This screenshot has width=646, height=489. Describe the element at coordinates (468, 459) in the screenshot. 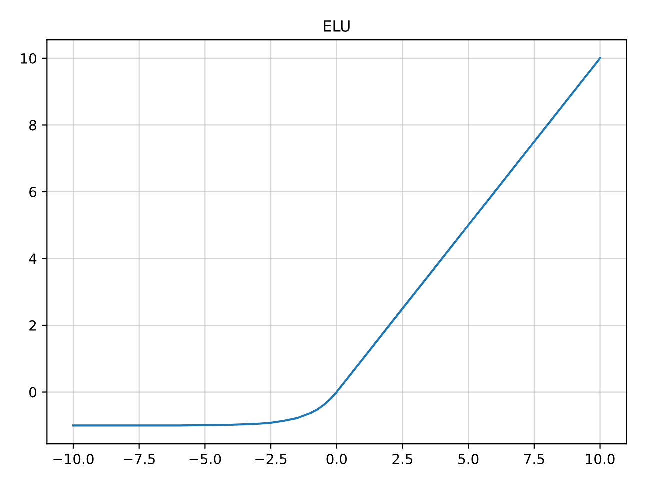

I see `x-tick-label: 5.0` at that location.